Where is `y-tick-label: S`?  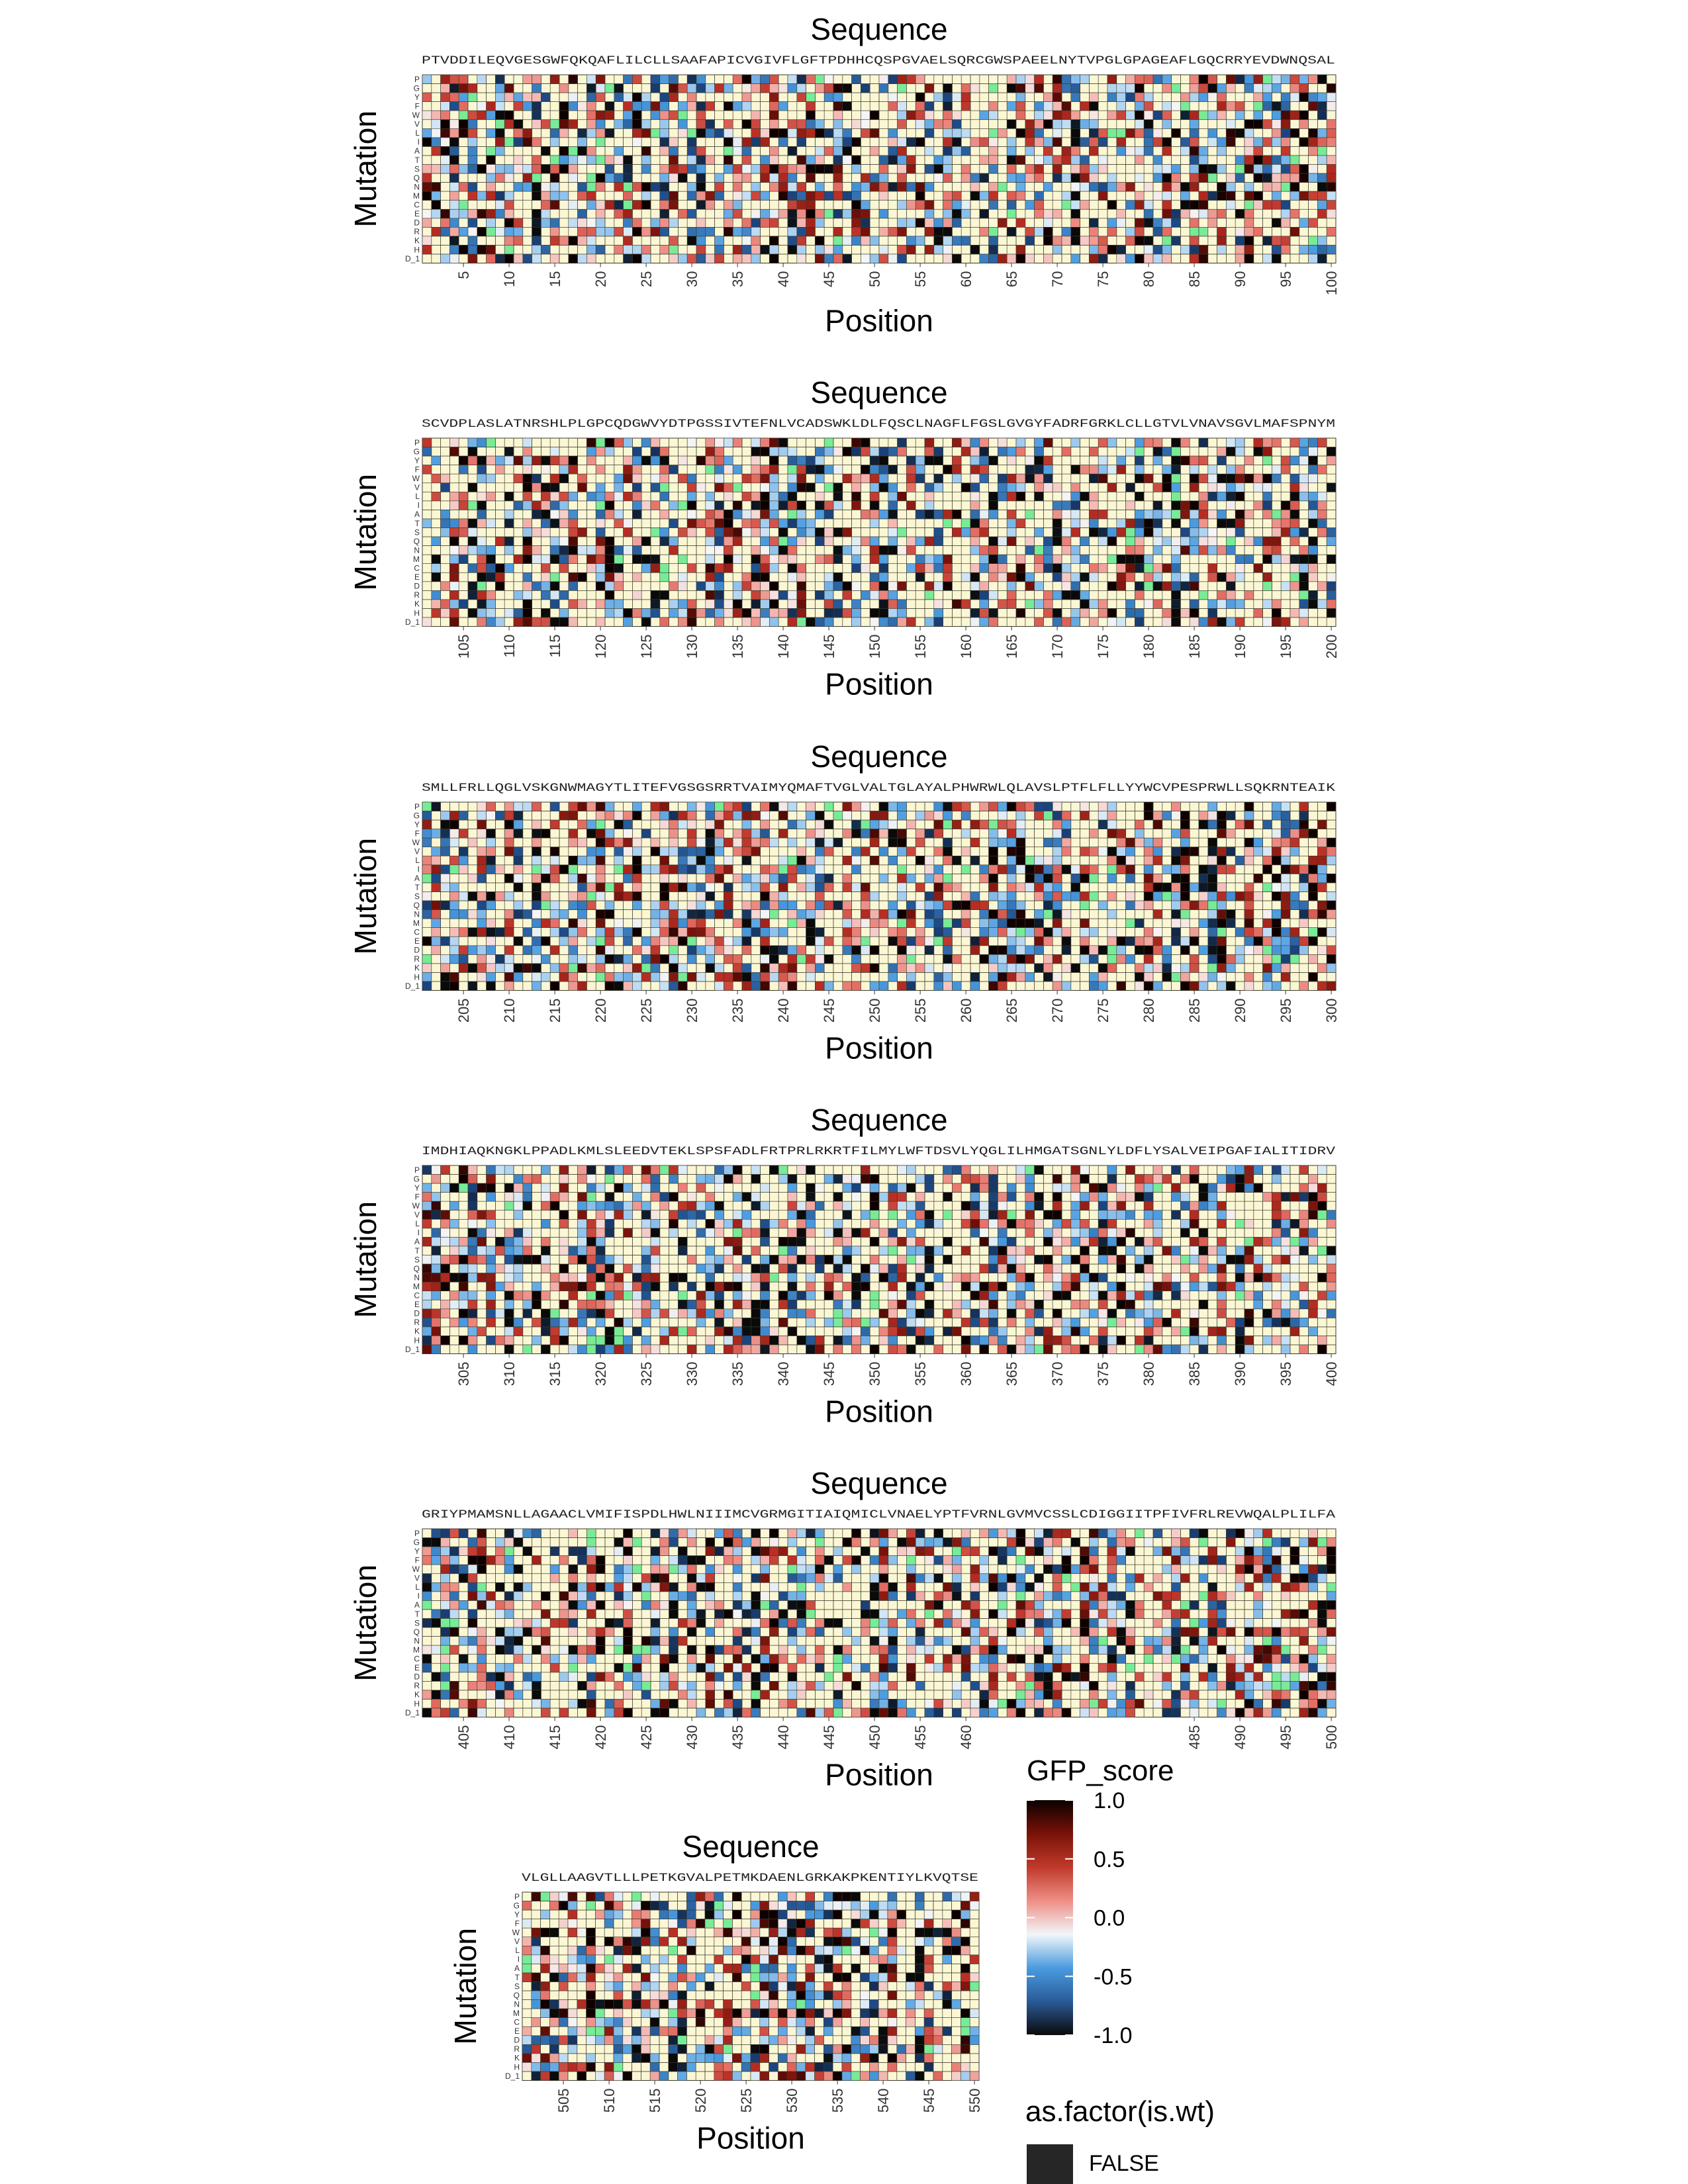
y-tick-label: S is located at coordinates (417, 532).